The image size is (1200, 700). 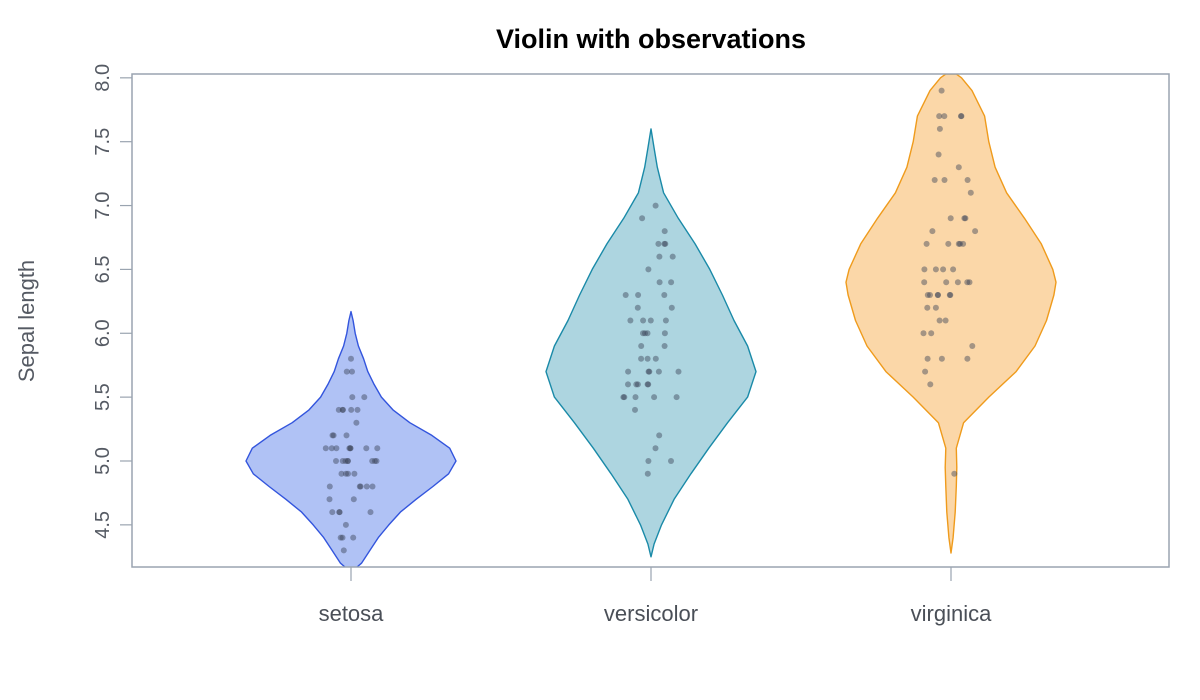 What do you see at coordinates (103, 78) in the screenshot?
I see `y-tick-label: 8.0` at bounding box center [103, 78].